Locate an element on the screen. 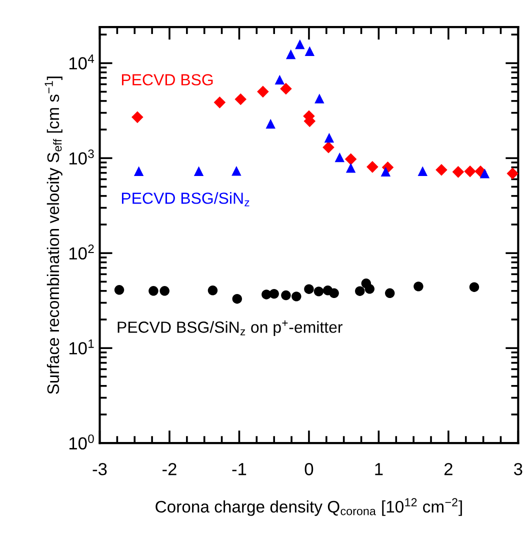 The width and height of the screenshot is (525, 541). series-label: PECVD BSG is located at coordinates (167, 80).